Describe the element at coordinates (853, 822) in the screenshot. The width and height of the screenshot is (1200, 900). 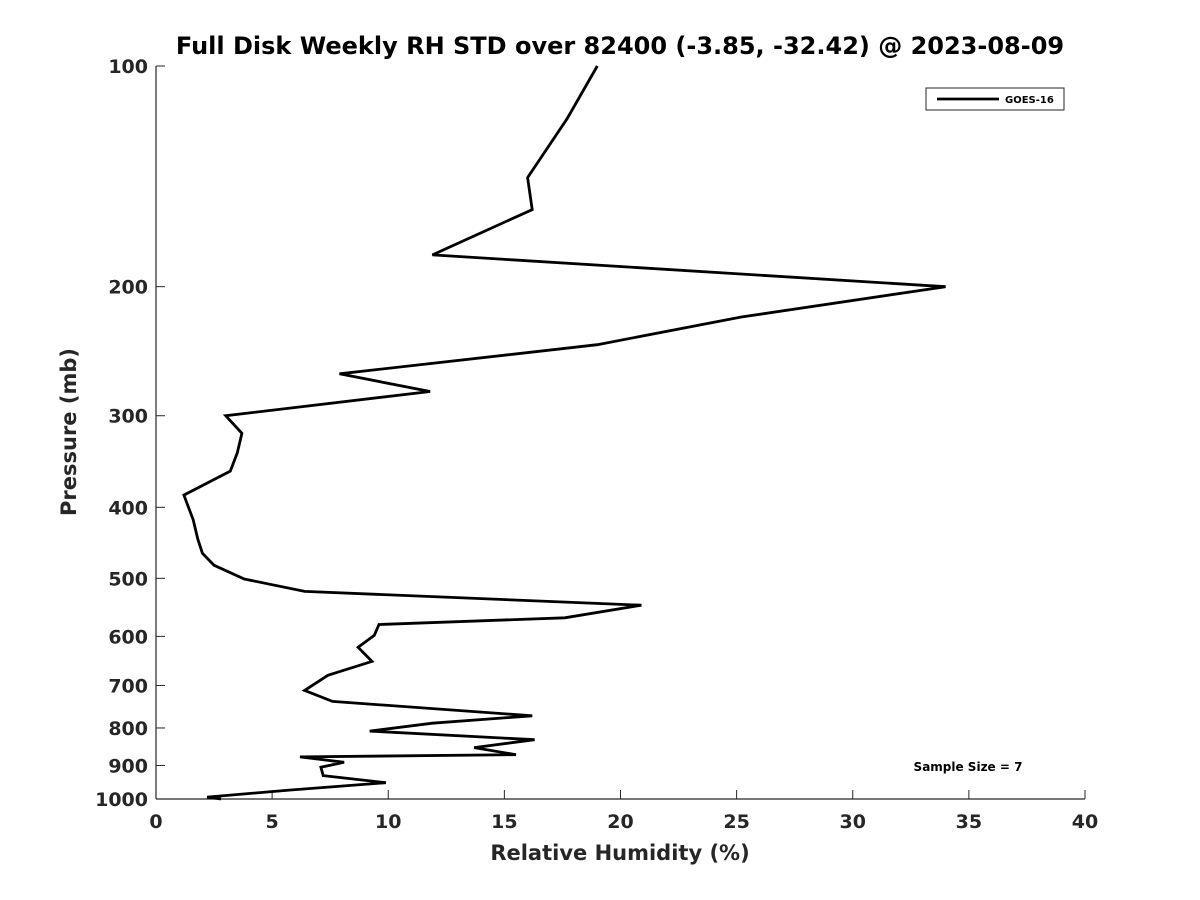
I see `x-tick-label: 30` at that location.